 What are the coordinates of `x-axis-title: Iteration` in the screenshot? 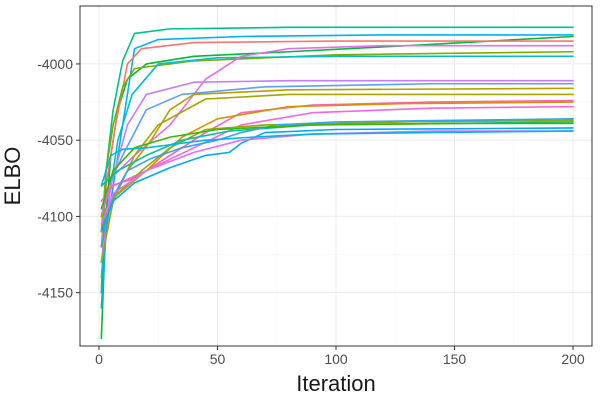 It's located at (336, 383).